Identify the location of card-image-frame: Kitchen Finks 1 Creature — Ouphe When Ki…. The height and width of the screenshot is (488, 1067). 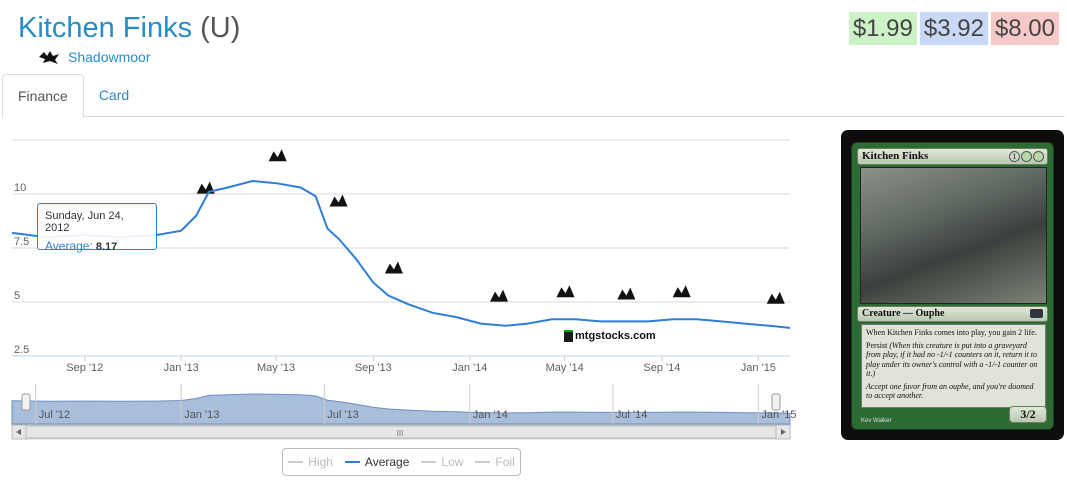
(952, 285).